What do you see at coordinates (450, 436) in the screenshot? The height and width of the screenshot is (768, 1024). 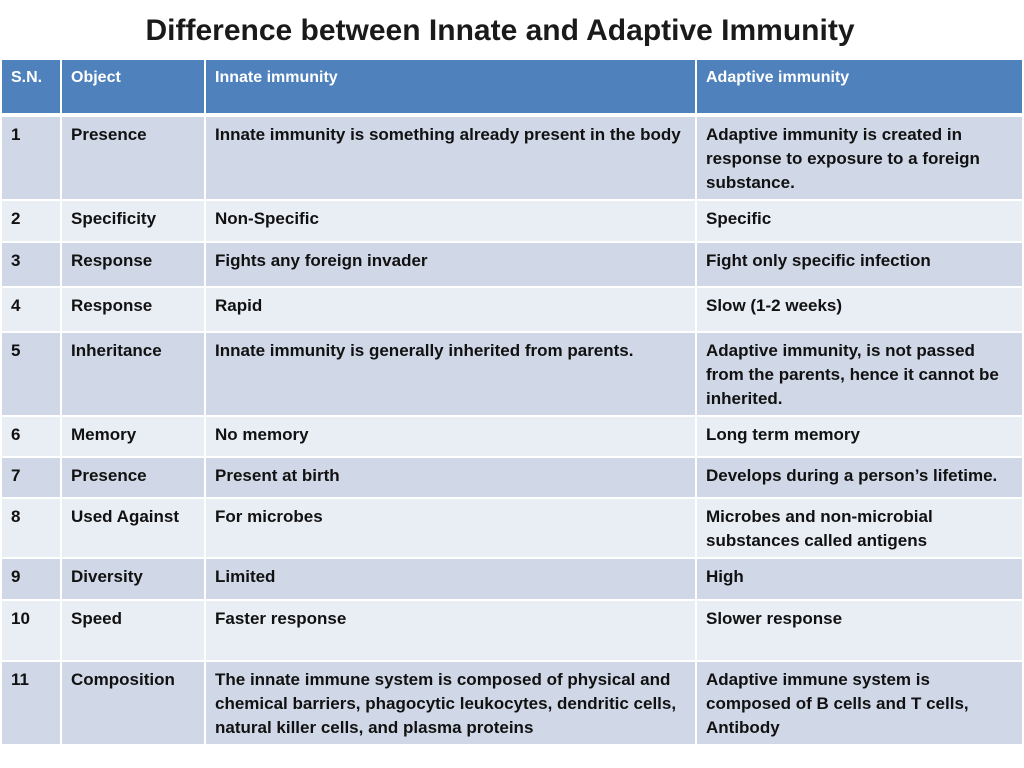 I see `cell-innate: No memory` at bounding box center [450, 436].